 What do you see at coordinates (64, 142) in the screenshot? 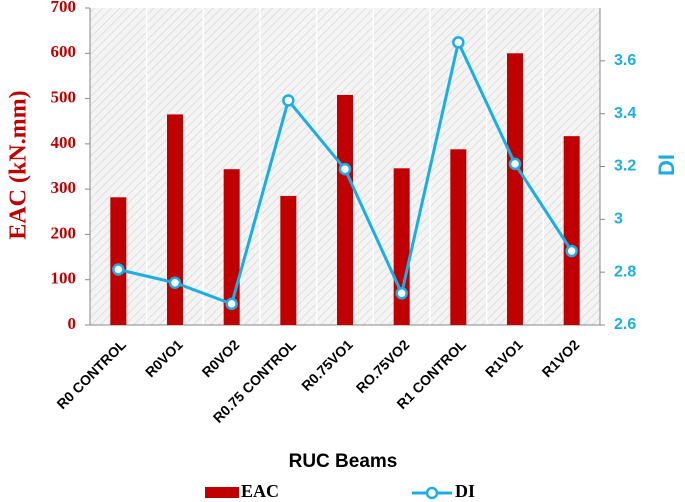
I see `y-tick-label: 400` at bounding box center [64, 142].